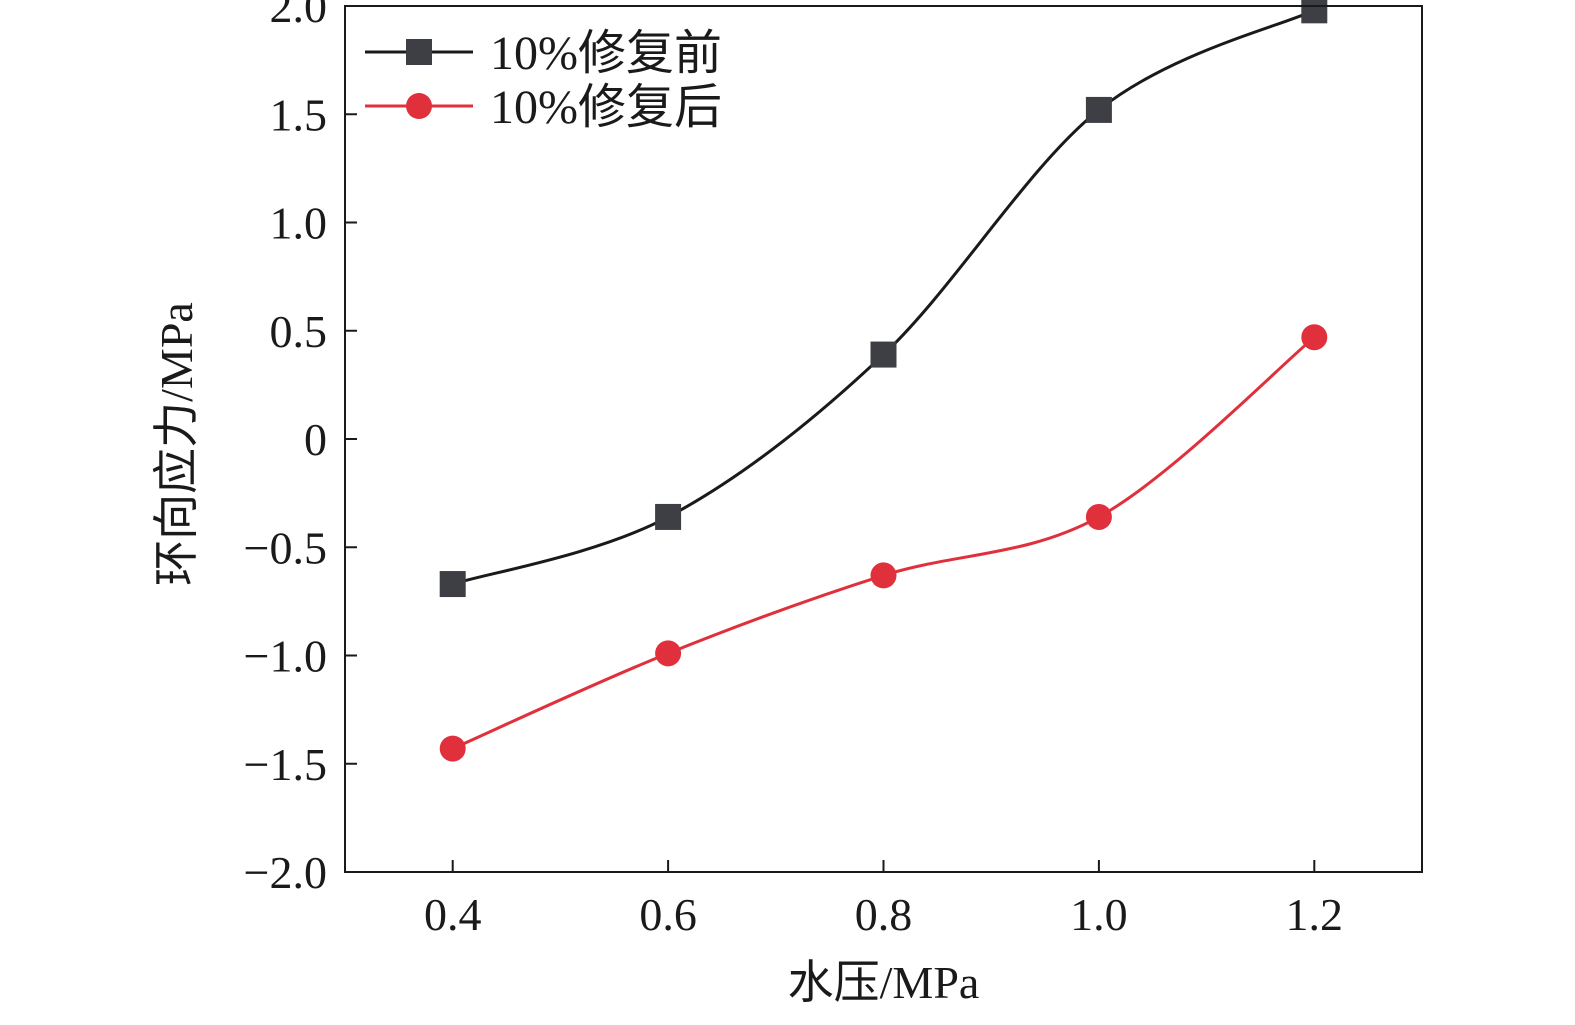 This screenshot has width=1575, height=1025. I want to click on legend-item: 10%修复后, so click(543, 107).